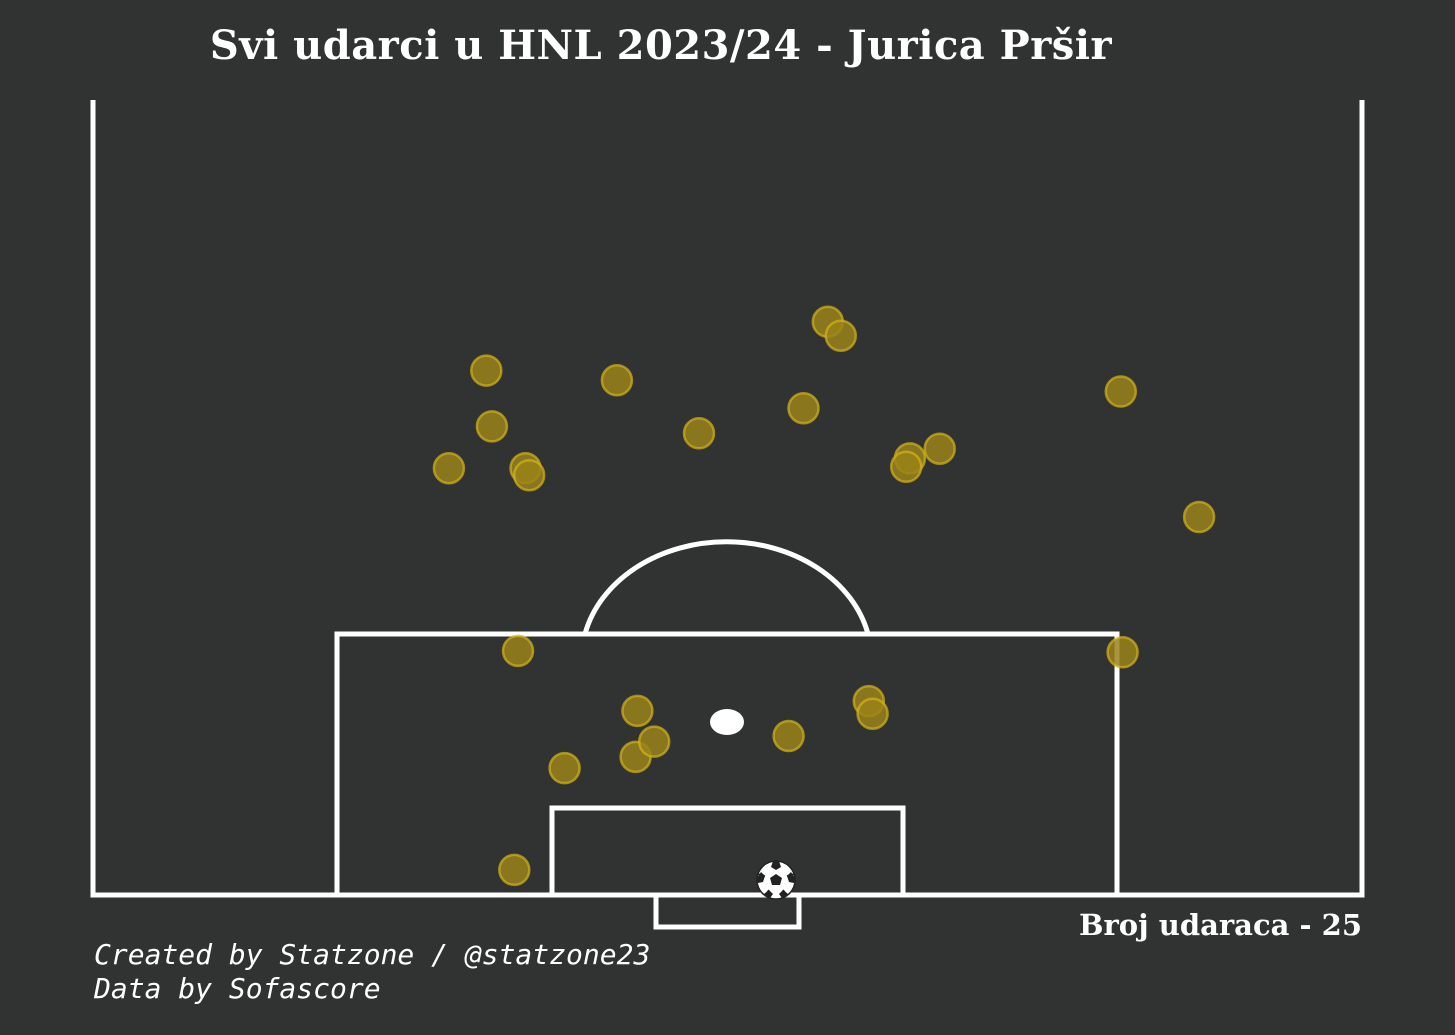 This screenshot has height=1035, width=1455. I want to click on football-icon, so click(776, 880).